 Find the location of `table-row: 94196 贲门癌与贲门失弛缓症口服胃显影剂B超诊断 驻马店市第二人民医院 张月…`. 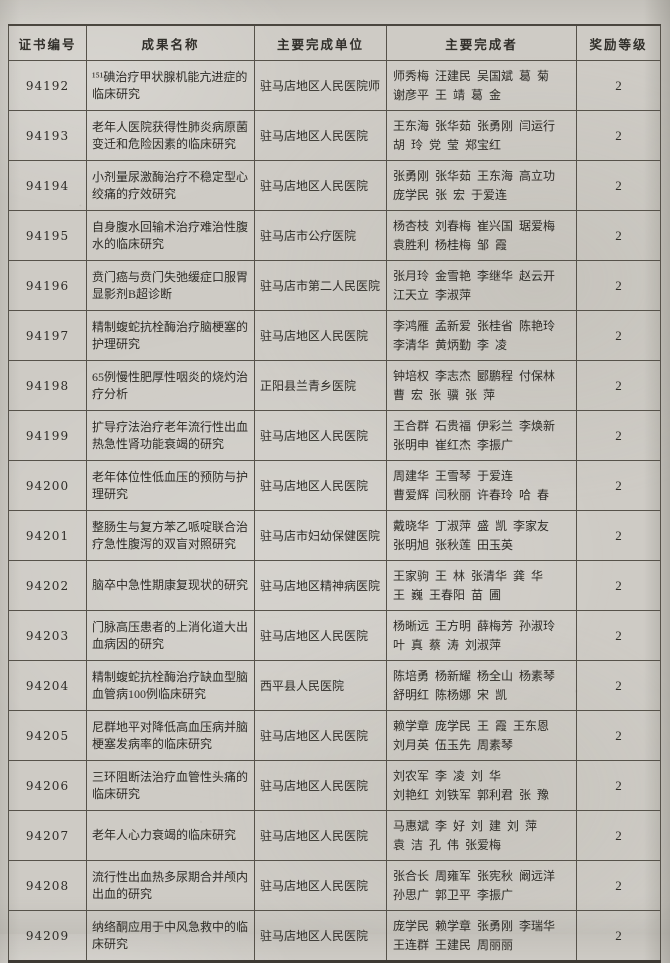

table-row: 94196 贲门癌与贲门失弛缓症口服胃显影剂B超诊断 驻马店市第二人民医院 张月… is located at coordinates (334, 285).